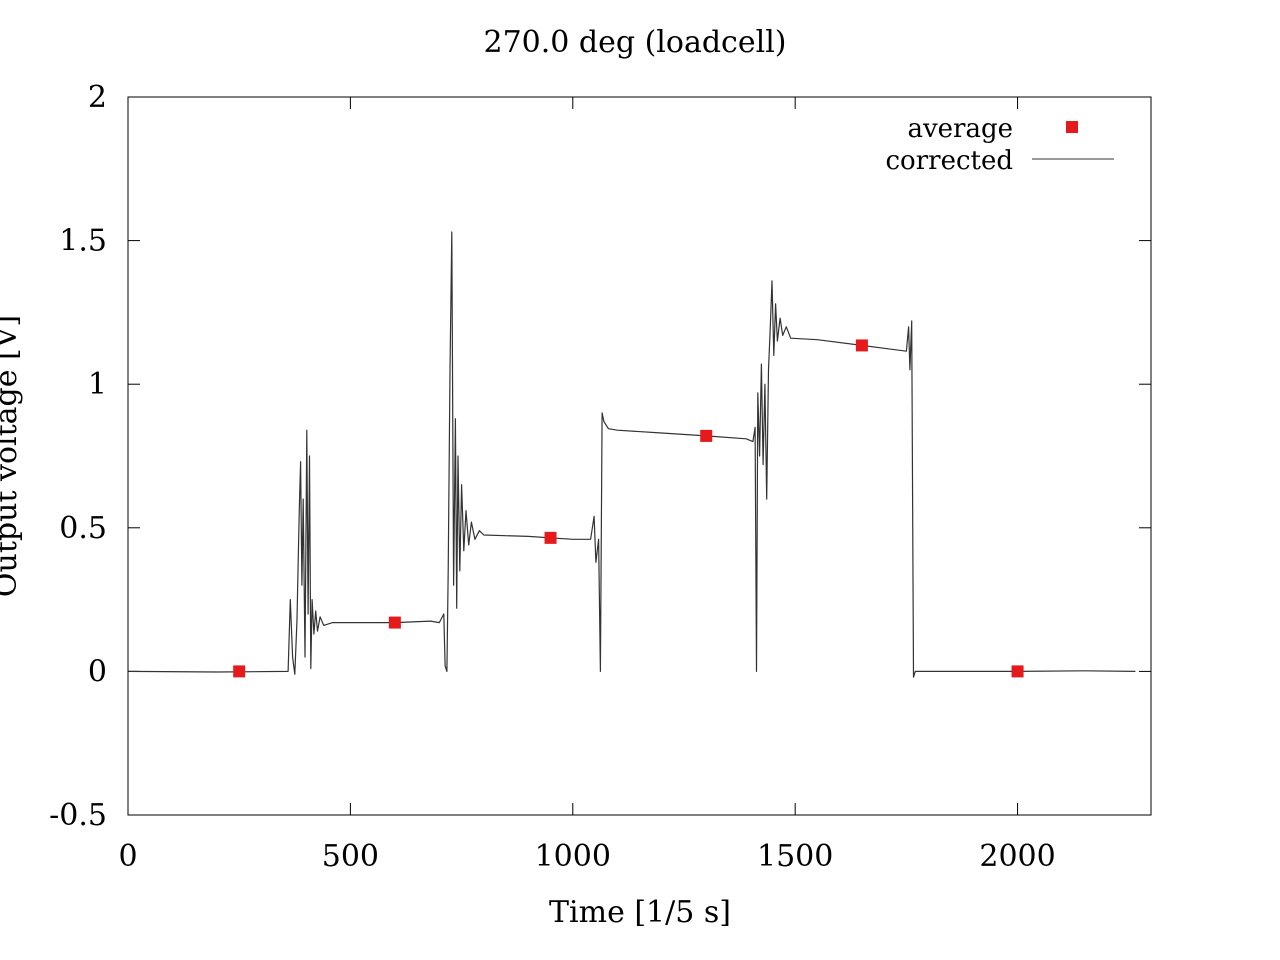 This screenshot has height=960, width=1280. Describe the element at coordinates (78, 456) in the screenshot. I see `y-tick-labels: -0.5 0 0.5 1 1.5 2` at that location.